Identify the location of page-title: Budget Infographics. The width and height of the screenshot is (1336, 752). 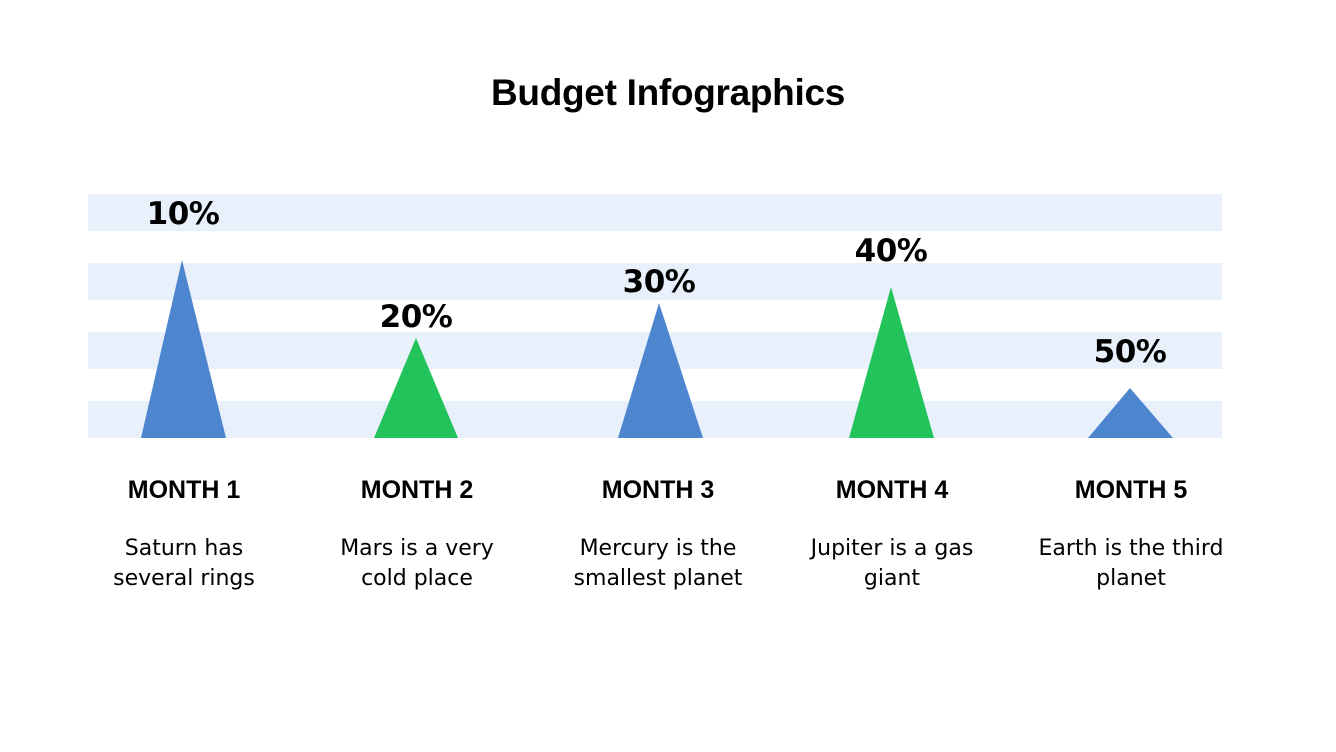
(668, 92).